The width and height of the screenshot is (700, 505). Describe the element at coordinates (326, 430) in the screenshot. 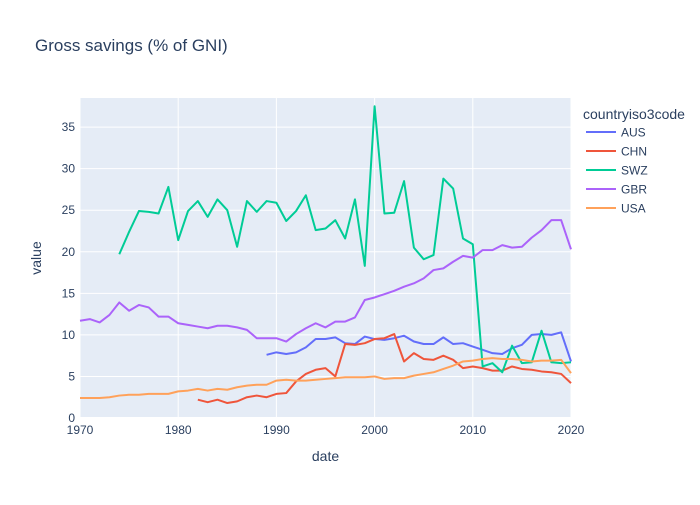

I see `x-tick-labels: 1970 1980 1990 2000 2010 2020` at that location.